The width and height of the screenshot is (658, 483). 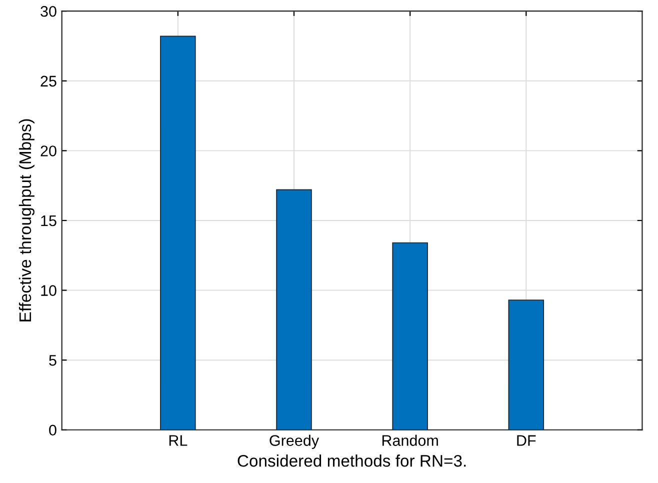 I want to click on x-tick-label: Greedy, so click(x=295, y=441).